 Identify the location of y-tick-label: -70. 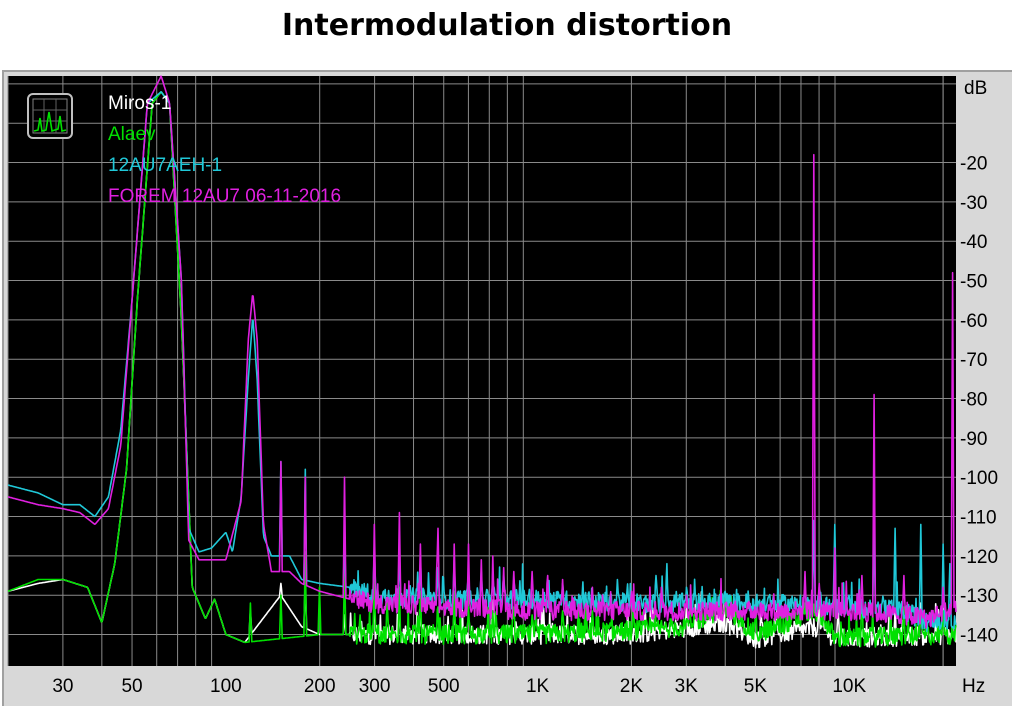
(973, 360).